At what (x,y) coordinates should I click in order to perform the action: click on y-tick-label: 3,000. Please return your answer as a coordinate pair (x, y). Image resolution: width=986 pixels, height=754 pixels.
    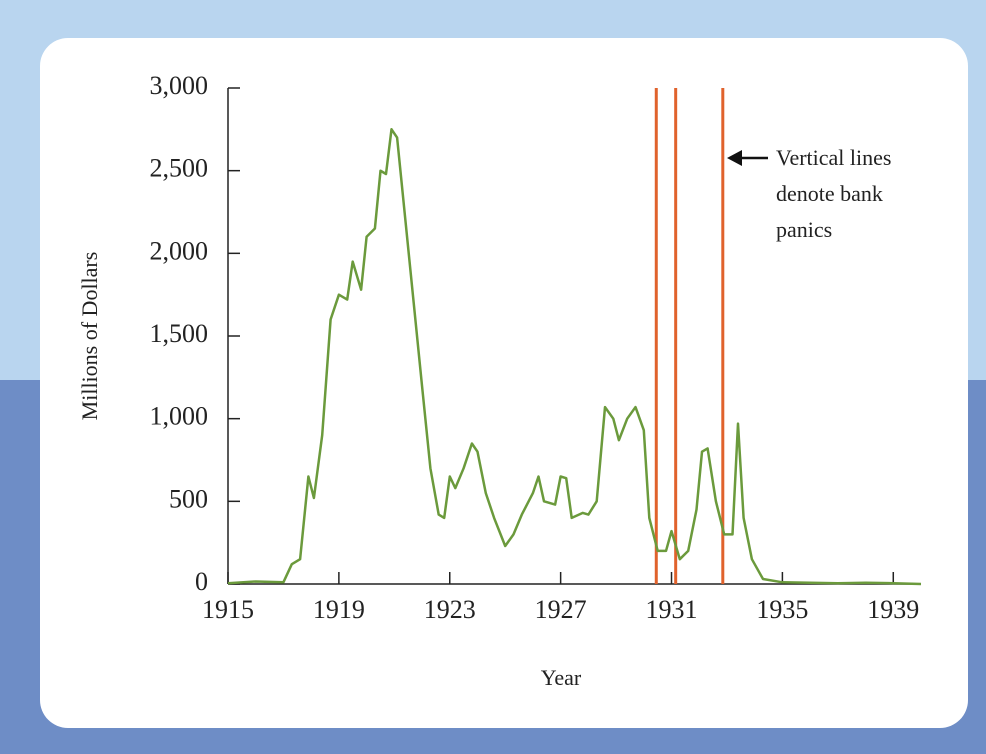
    Looking at the image, I should click on (179, 85).